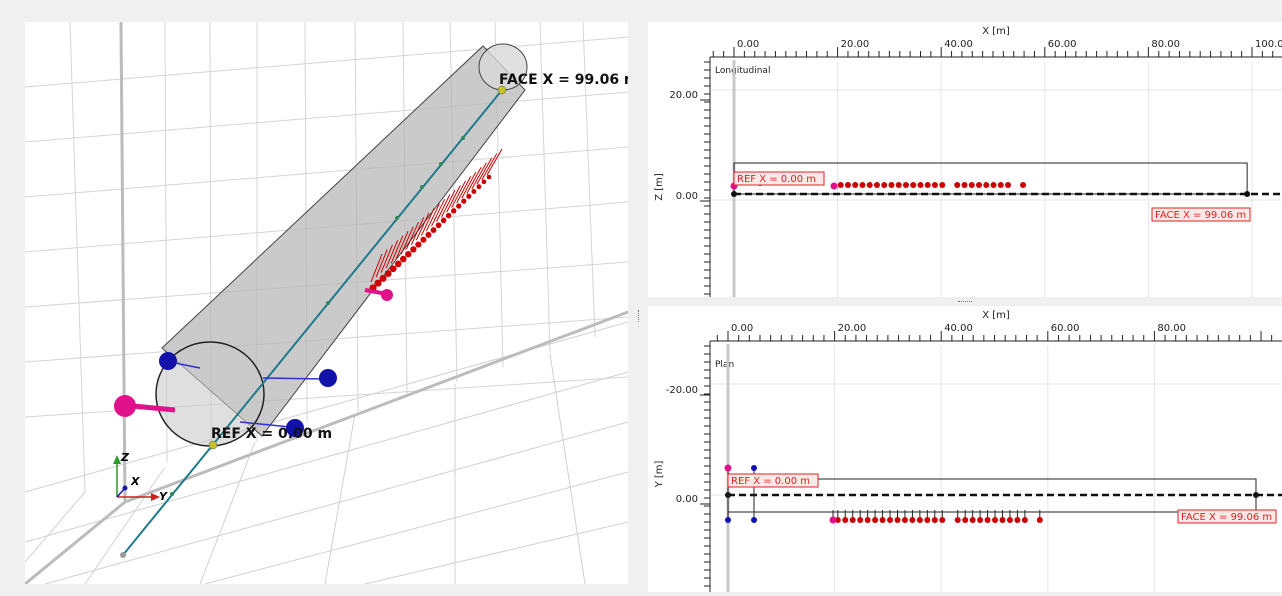 This screenshot has height=596, width=1282. What do you see at coordinates (659, 474) in the screenshot?
I see `y-axis-label: Y [m]` at bounding box center [659, 474].